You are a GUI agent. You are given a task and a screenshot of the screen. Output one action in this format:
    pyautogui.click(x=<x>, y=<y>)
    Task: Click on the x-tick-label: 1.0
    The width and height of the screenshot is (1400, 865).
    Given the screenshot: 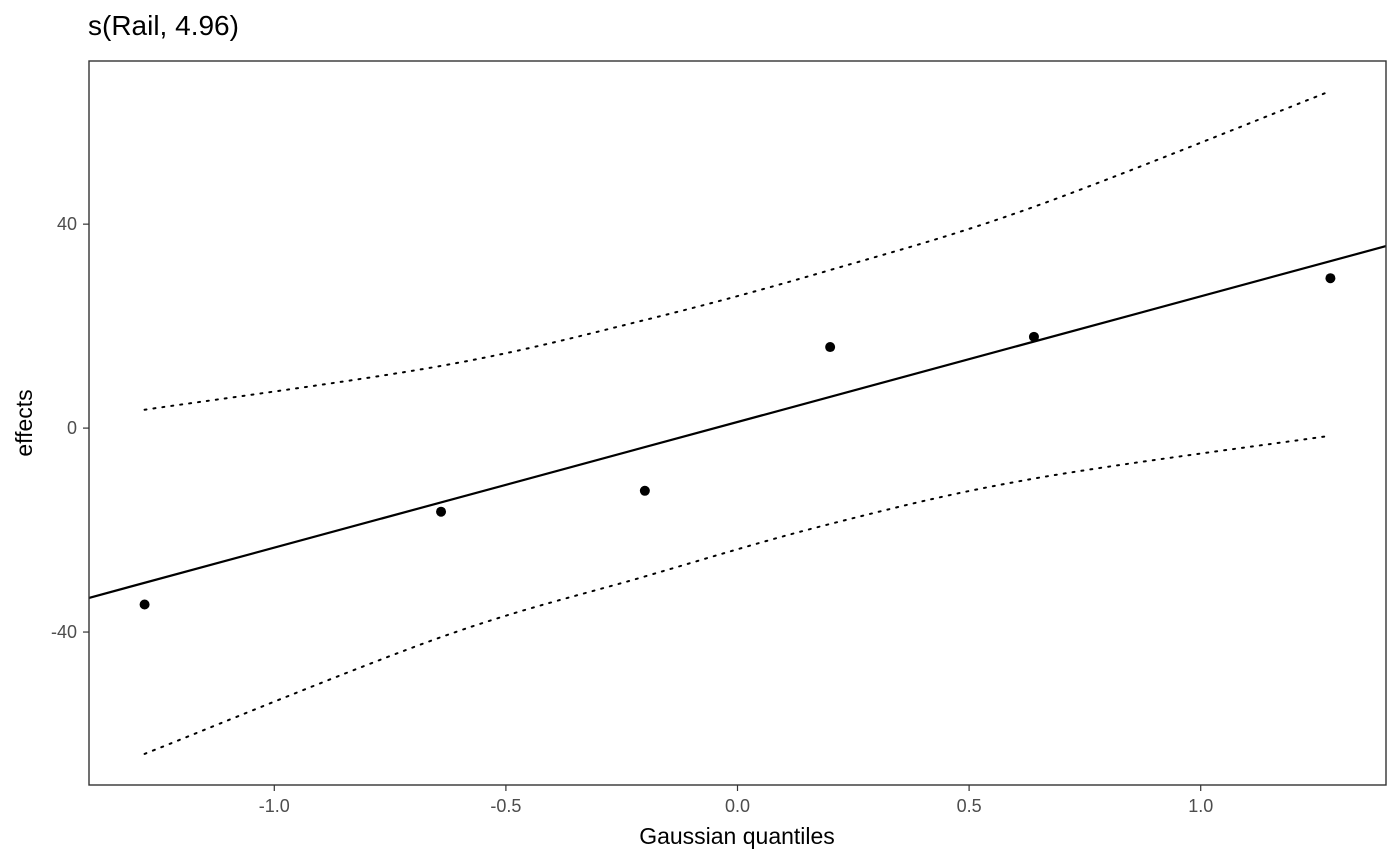 What is the action you would take?
    pyautogui.click(x=1200, y=806)
    